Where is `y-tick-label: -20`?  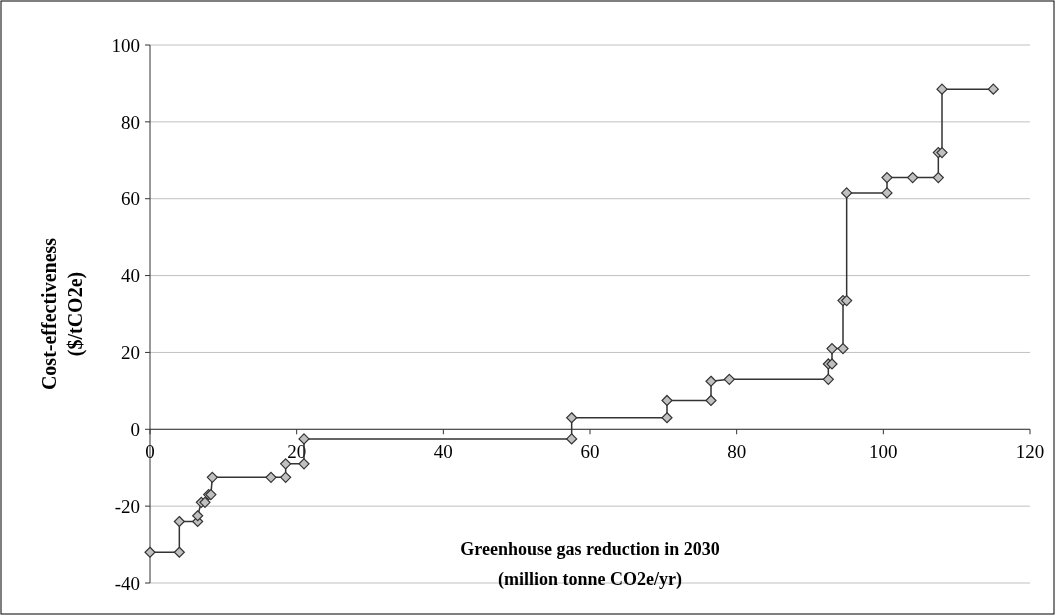
y-tick-label: -20 is located at coordinates (127, 506).